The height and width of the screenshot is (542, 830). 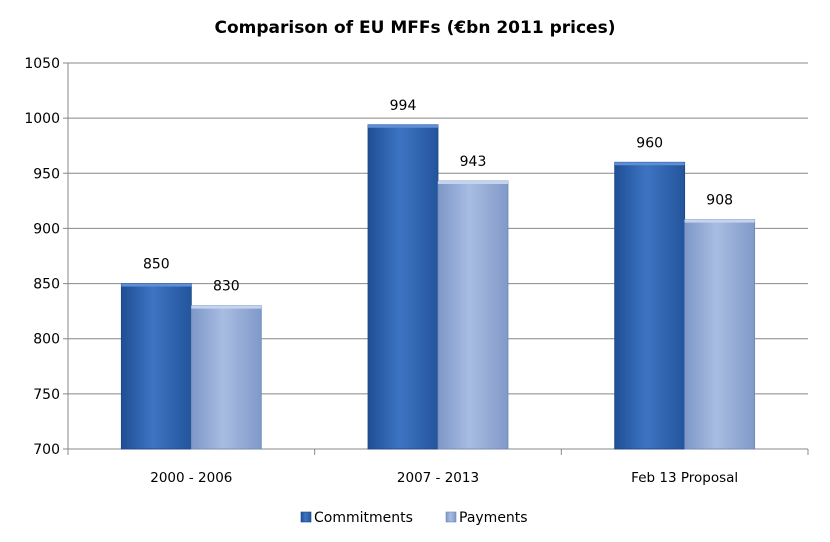 I want to click on y-tick-label: 800, so click(x=46, y=340).